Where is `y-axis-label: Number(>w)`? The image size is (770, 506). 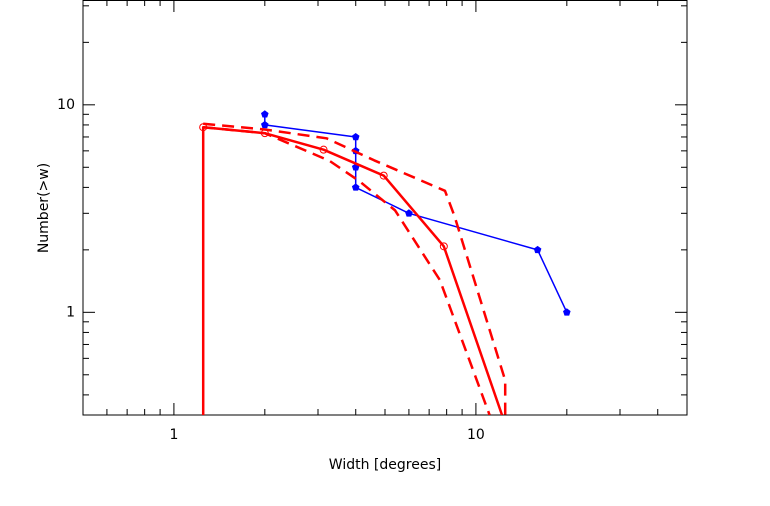
y-axis-label: Number(>w) is located at coordinates (44, 208).